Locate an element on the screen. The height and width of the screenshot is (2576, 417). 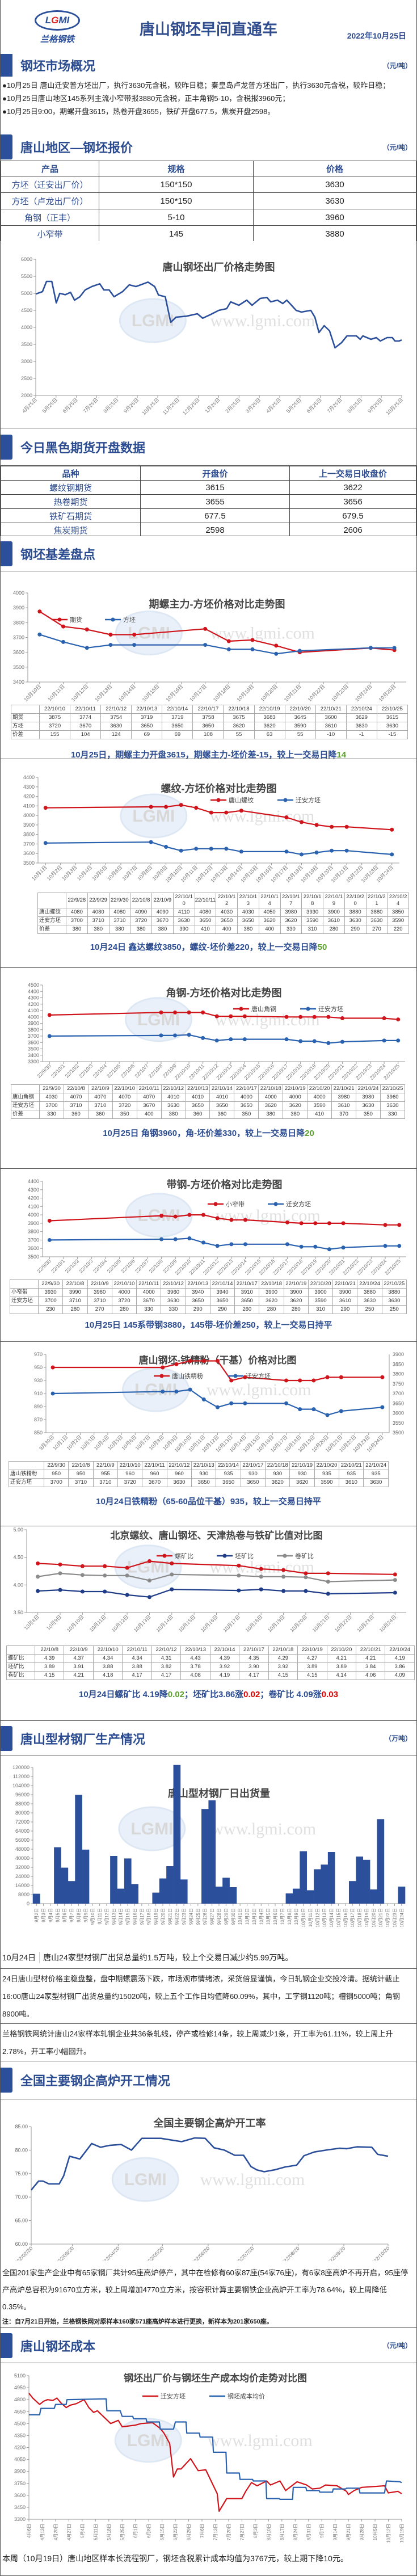
date-header: 22/10/12 is located at coordinates (179, 1465).